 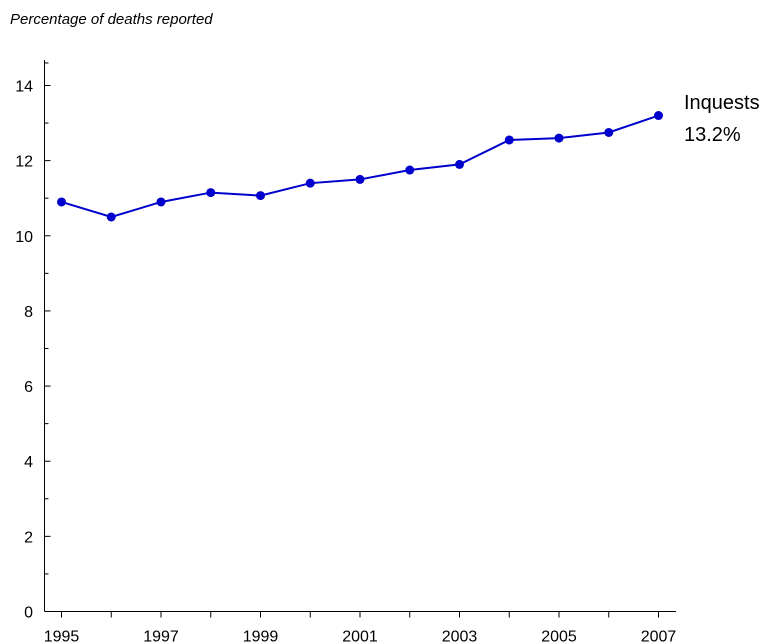 I want to click on x-tick-label: 1997, so click(x=161, y=636).